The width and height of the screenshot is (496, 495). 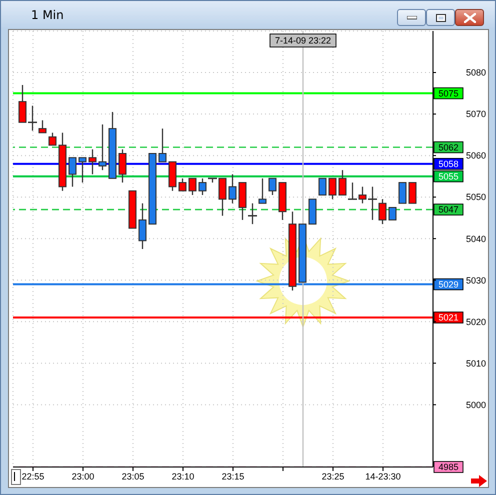 I want to click on ref-line-label: 7-14-09 23:22, so click(x=303, y=41).